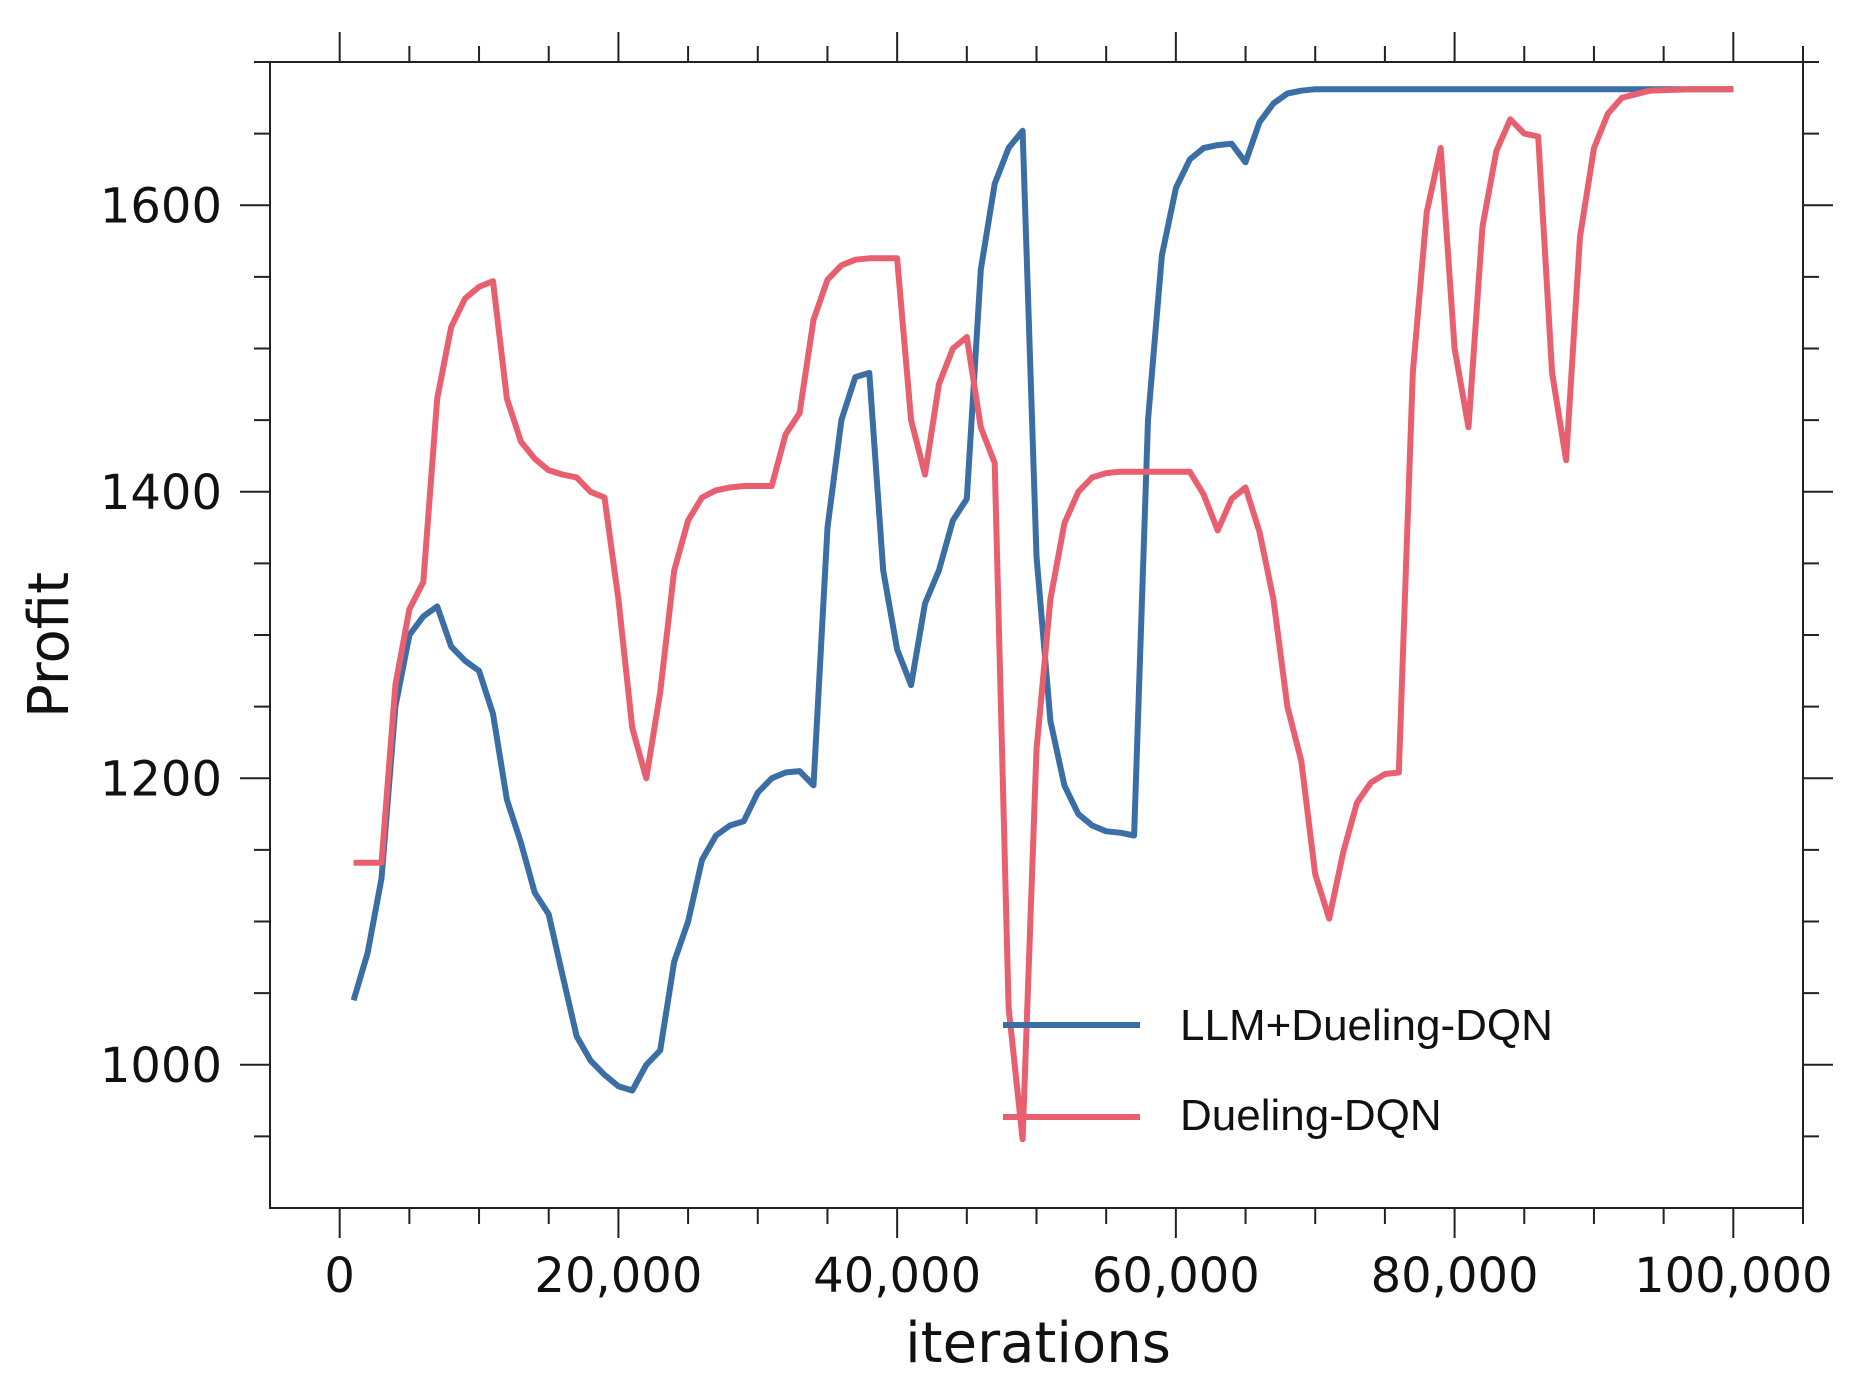 This screenshot has height=1386, width=1851. What do you see at coordinates (161, 493) in the screenshot?
I see `y-tick-label: 1400` at bounding box center [161, 493].